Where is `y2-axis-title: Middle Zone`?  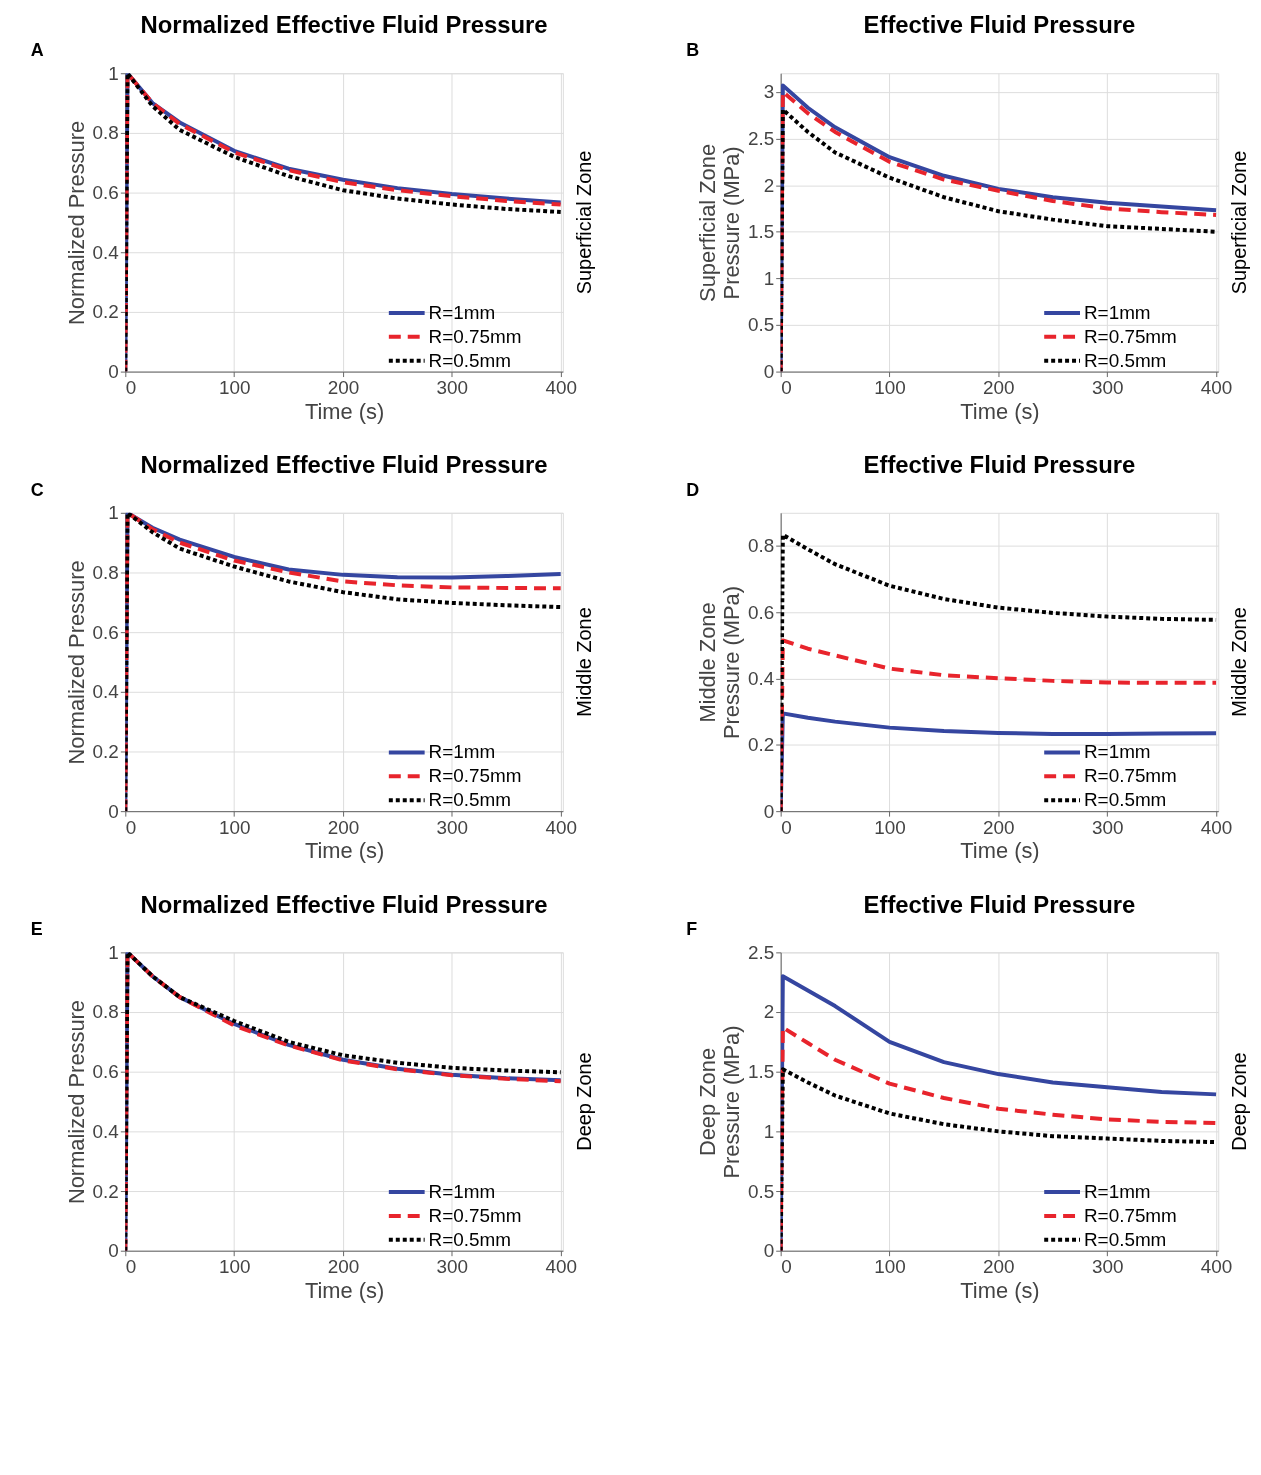
y2-axis-title: Middle Zone is located at coordinates (1239, 662).